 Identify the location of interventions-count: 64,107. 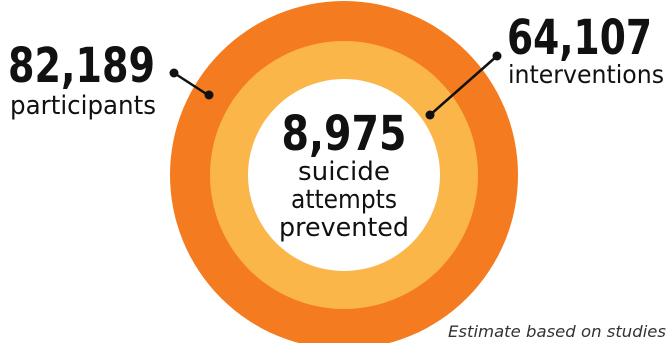
(579, 38).